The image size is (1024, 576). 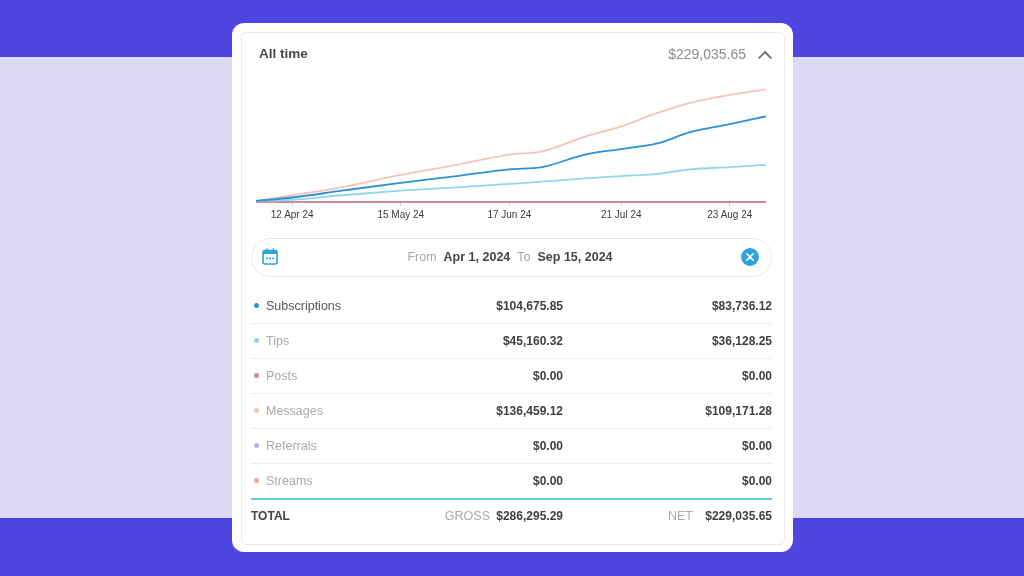 I want to click on text: GROSS, so click(x=467, y=516).